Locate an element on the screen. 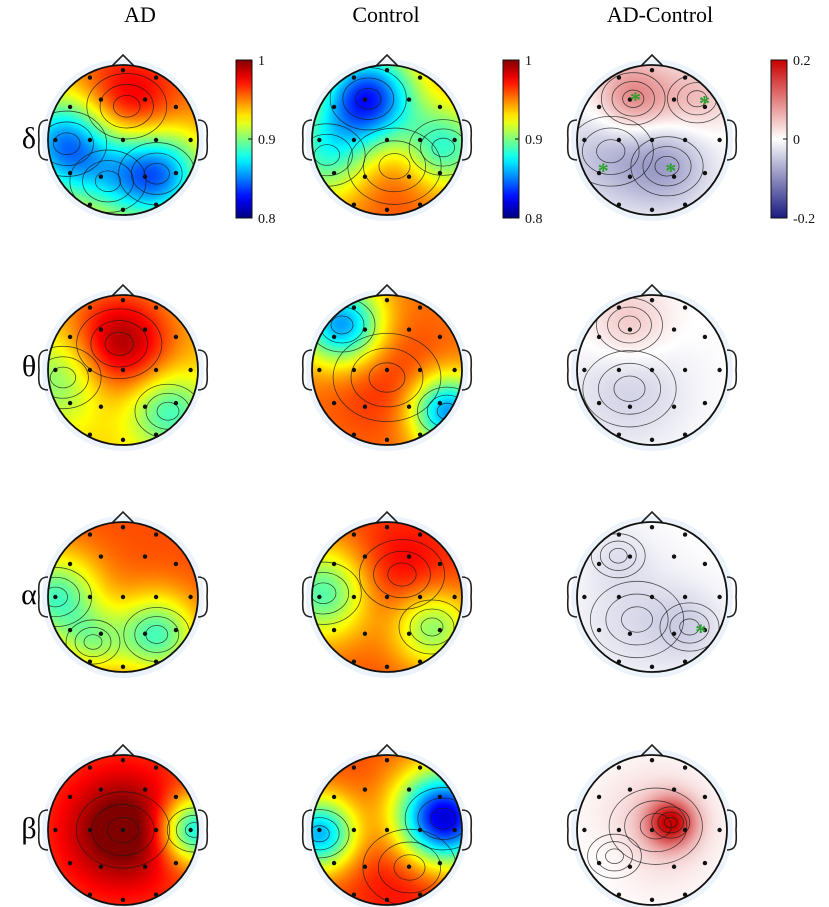  colorbar-tick-label: 0.9 is located at coordinates (267, 140).